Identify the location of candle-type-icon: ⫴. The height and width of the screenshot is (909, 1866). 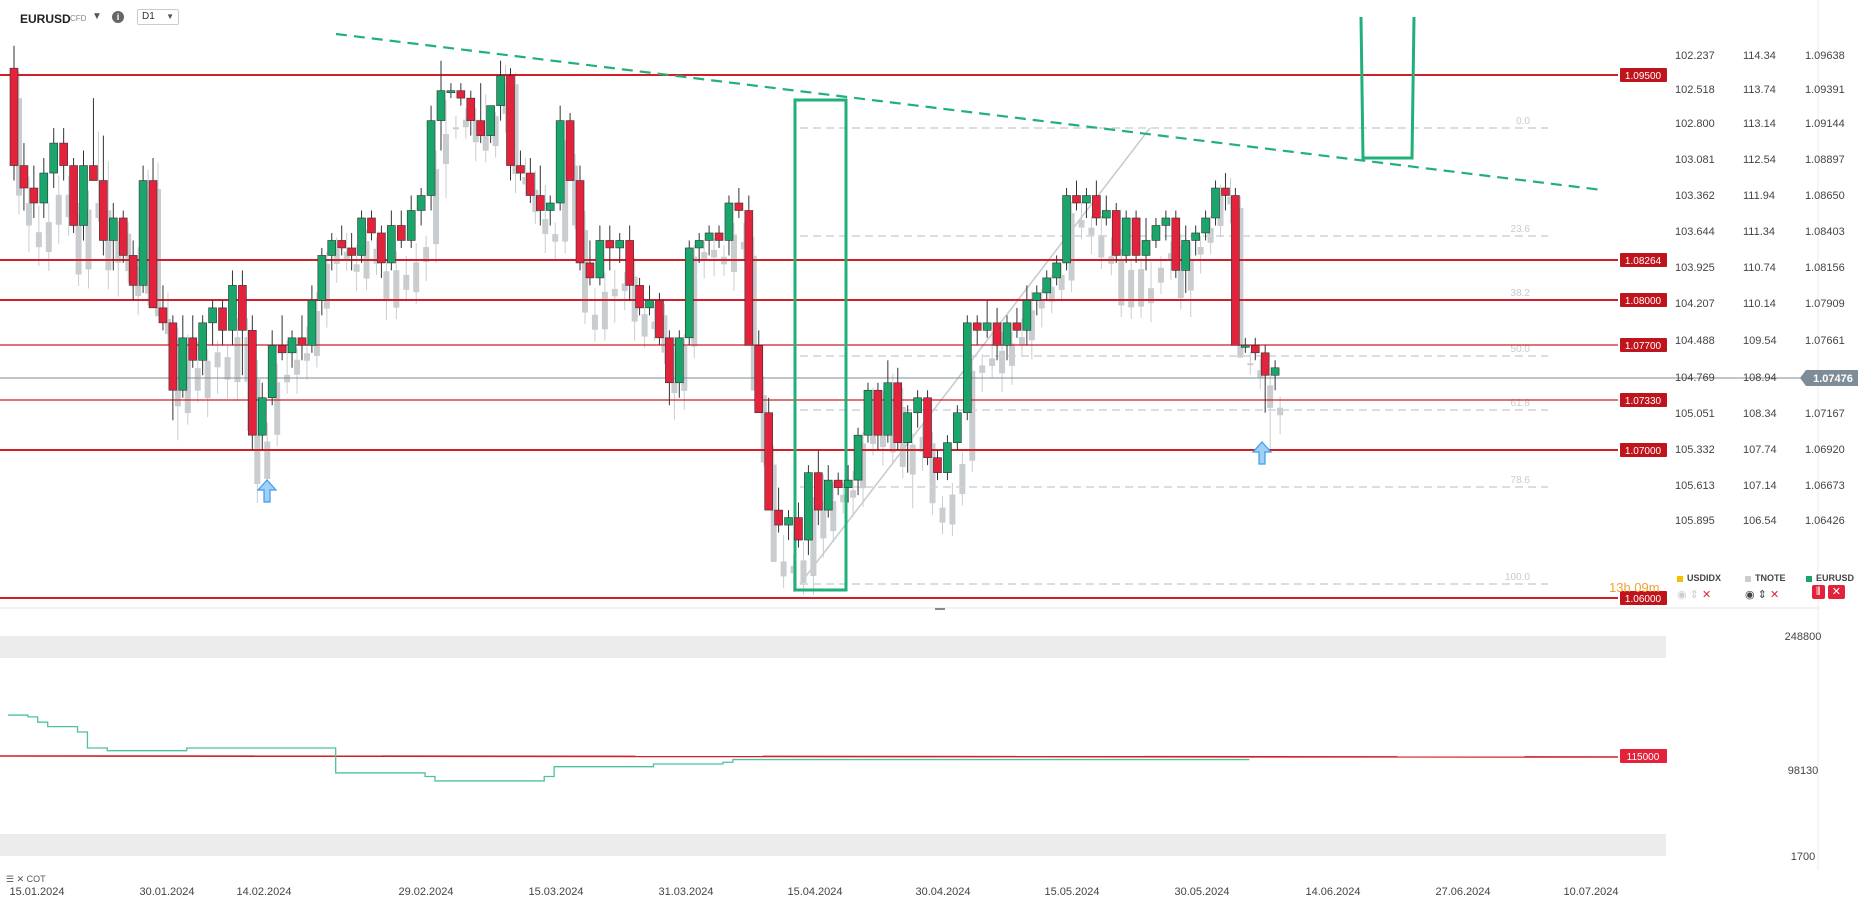
(1818, 592).